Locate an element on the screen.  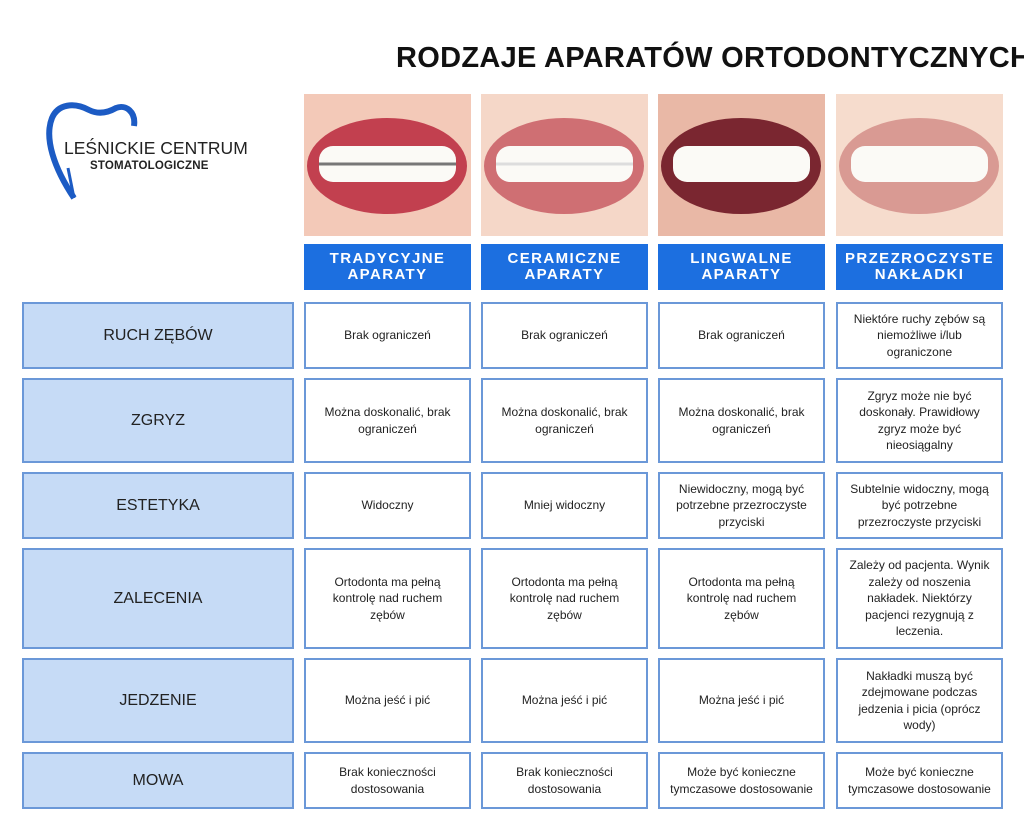
row-label: JEDZENIE is located at coordinates (158, 700).